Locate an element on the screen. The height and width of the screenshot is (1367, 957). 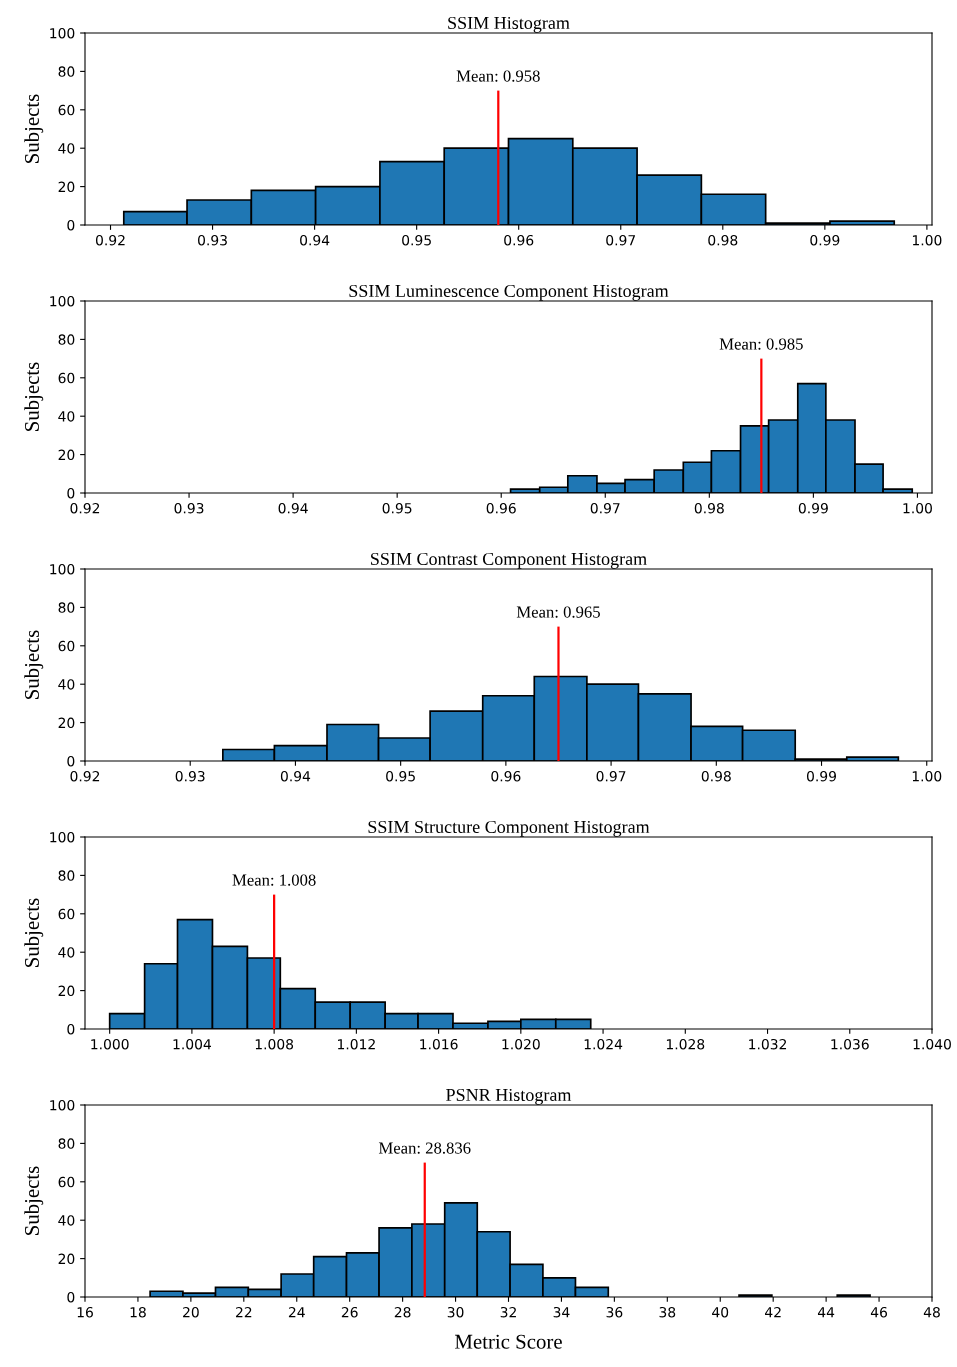
x-tick-label: 44 is located at coordinates (826, 1312).